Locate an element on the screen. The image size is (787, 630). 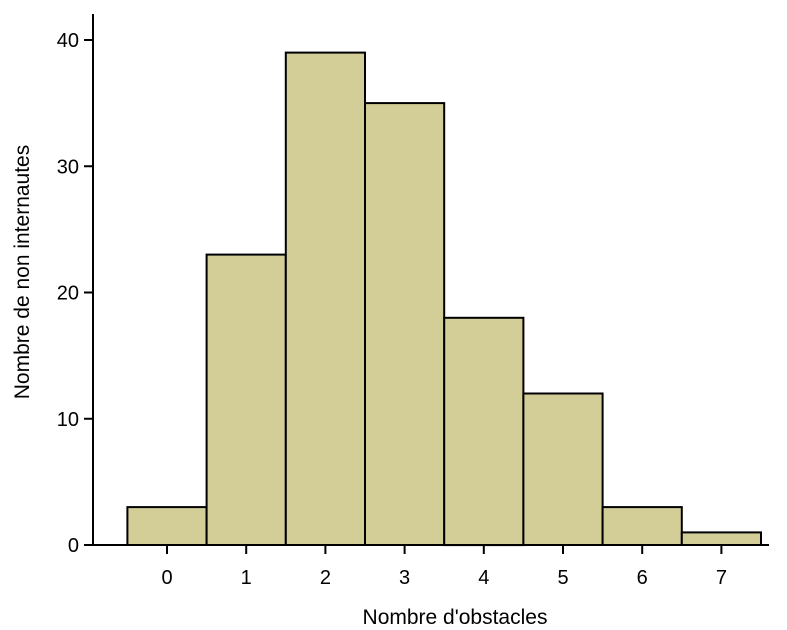
y-tick-label: 0 is located at coordinates (73, 546).